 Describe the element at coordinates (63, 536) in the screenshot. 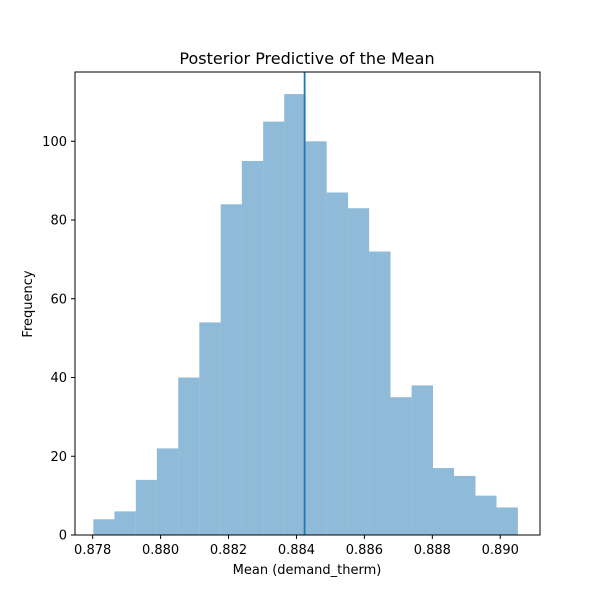

I see `y-tick-label: 0` at that location.